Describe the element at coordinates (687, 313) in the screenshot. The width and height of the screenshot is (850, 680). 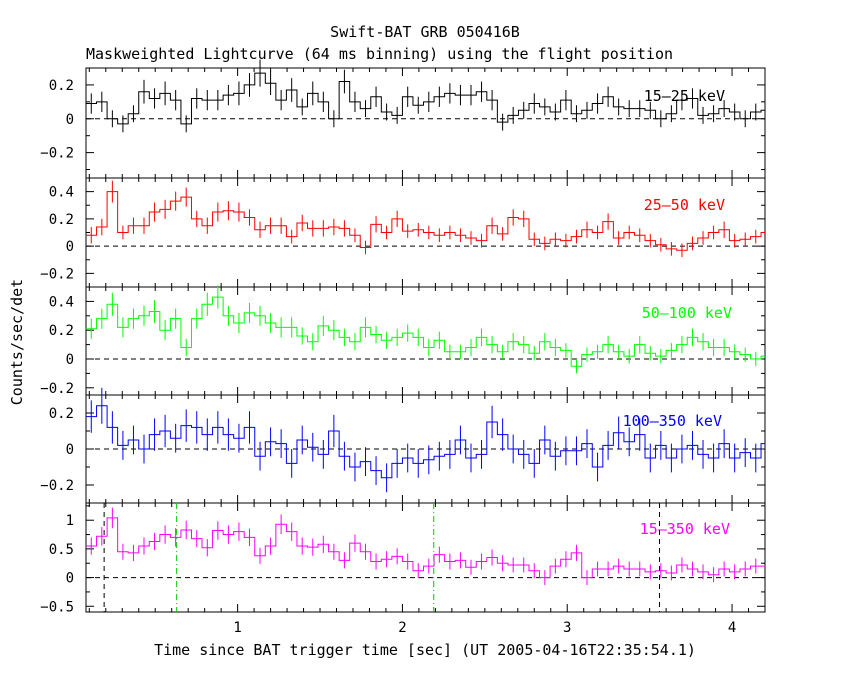
I see `band-label: 50–100 keV` at that location.